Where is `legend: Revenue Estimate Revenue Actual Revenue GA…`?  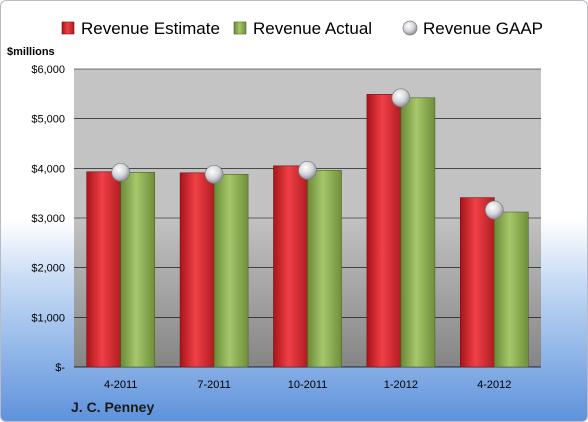 legend: Revenue Estimate Revenue Actual Revenue GA… is located at coordinates (302, 28).